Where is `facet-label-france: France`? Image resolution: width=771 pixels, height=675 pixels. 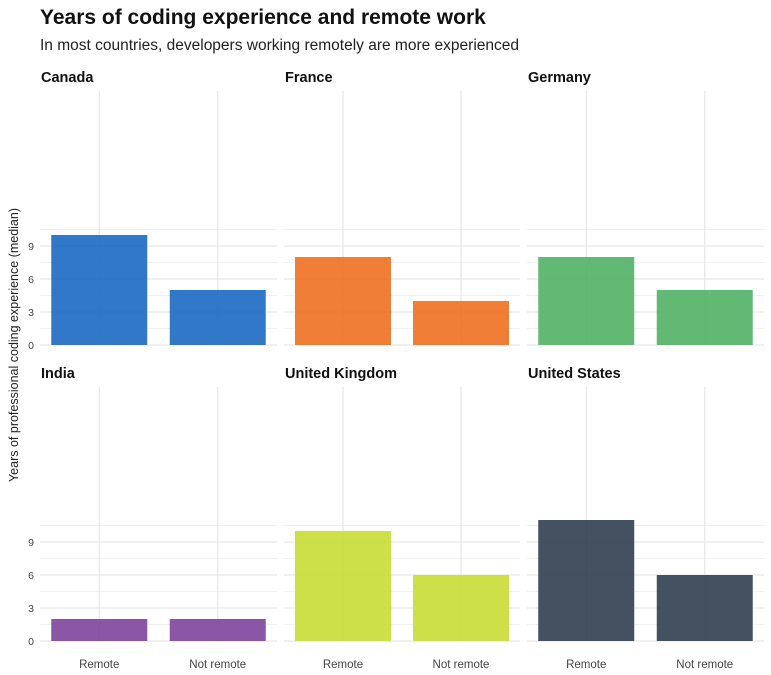
facet-label-france: France is located at coordinates (309, 78).